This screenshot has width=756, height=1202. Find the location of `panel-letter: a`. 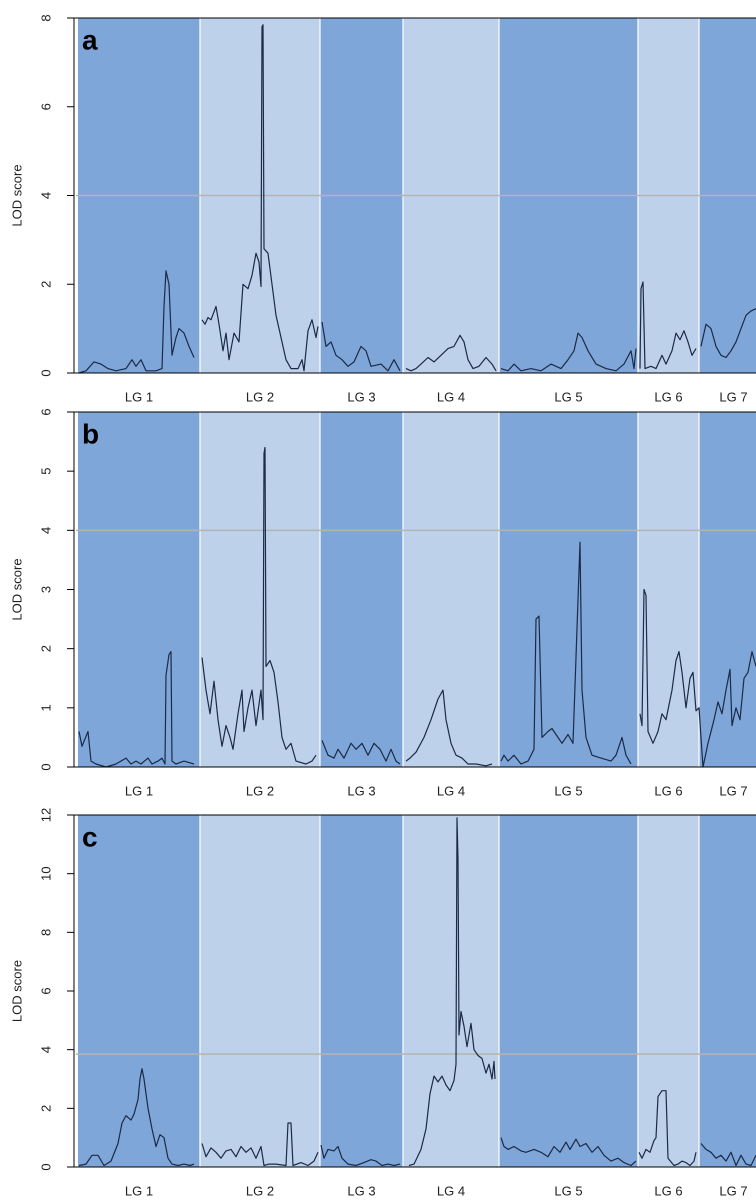

panel-letter: a is located at coordinates (90, 39).